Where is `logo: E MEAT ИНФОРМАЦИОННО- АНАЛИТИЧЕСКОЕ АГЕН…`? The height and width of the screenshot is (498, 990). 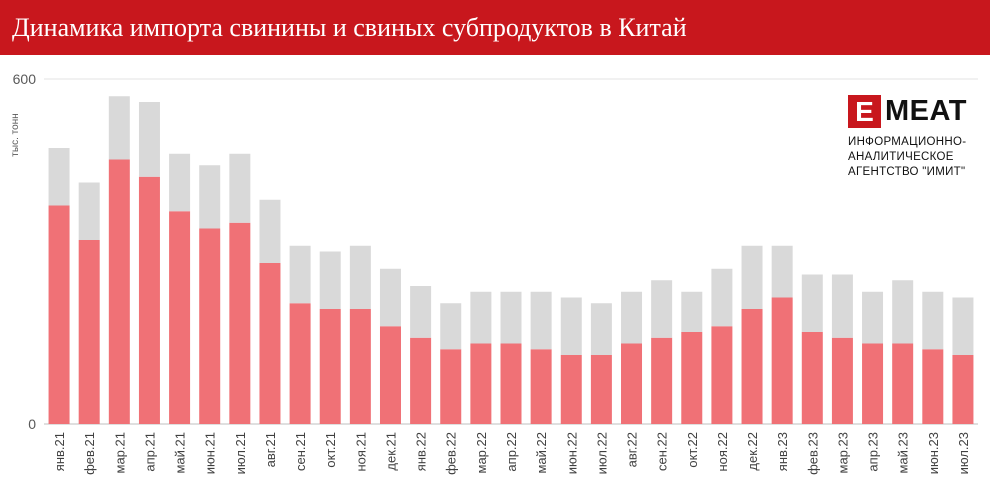 logo: E MEAT ИНФОРМАЦИОННО- АНАЛИТИЧЕСКОЕ АГЕН… is located at coordinates (918, 137).